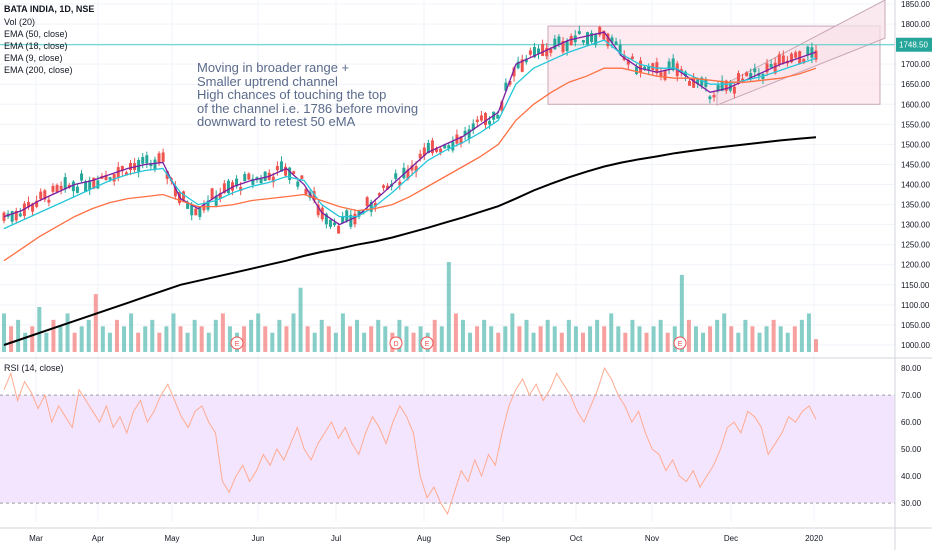  Describe the element at coordinates (911, 449) in the screenshot. I see `rsi-tick-label: 50.00` at that location.